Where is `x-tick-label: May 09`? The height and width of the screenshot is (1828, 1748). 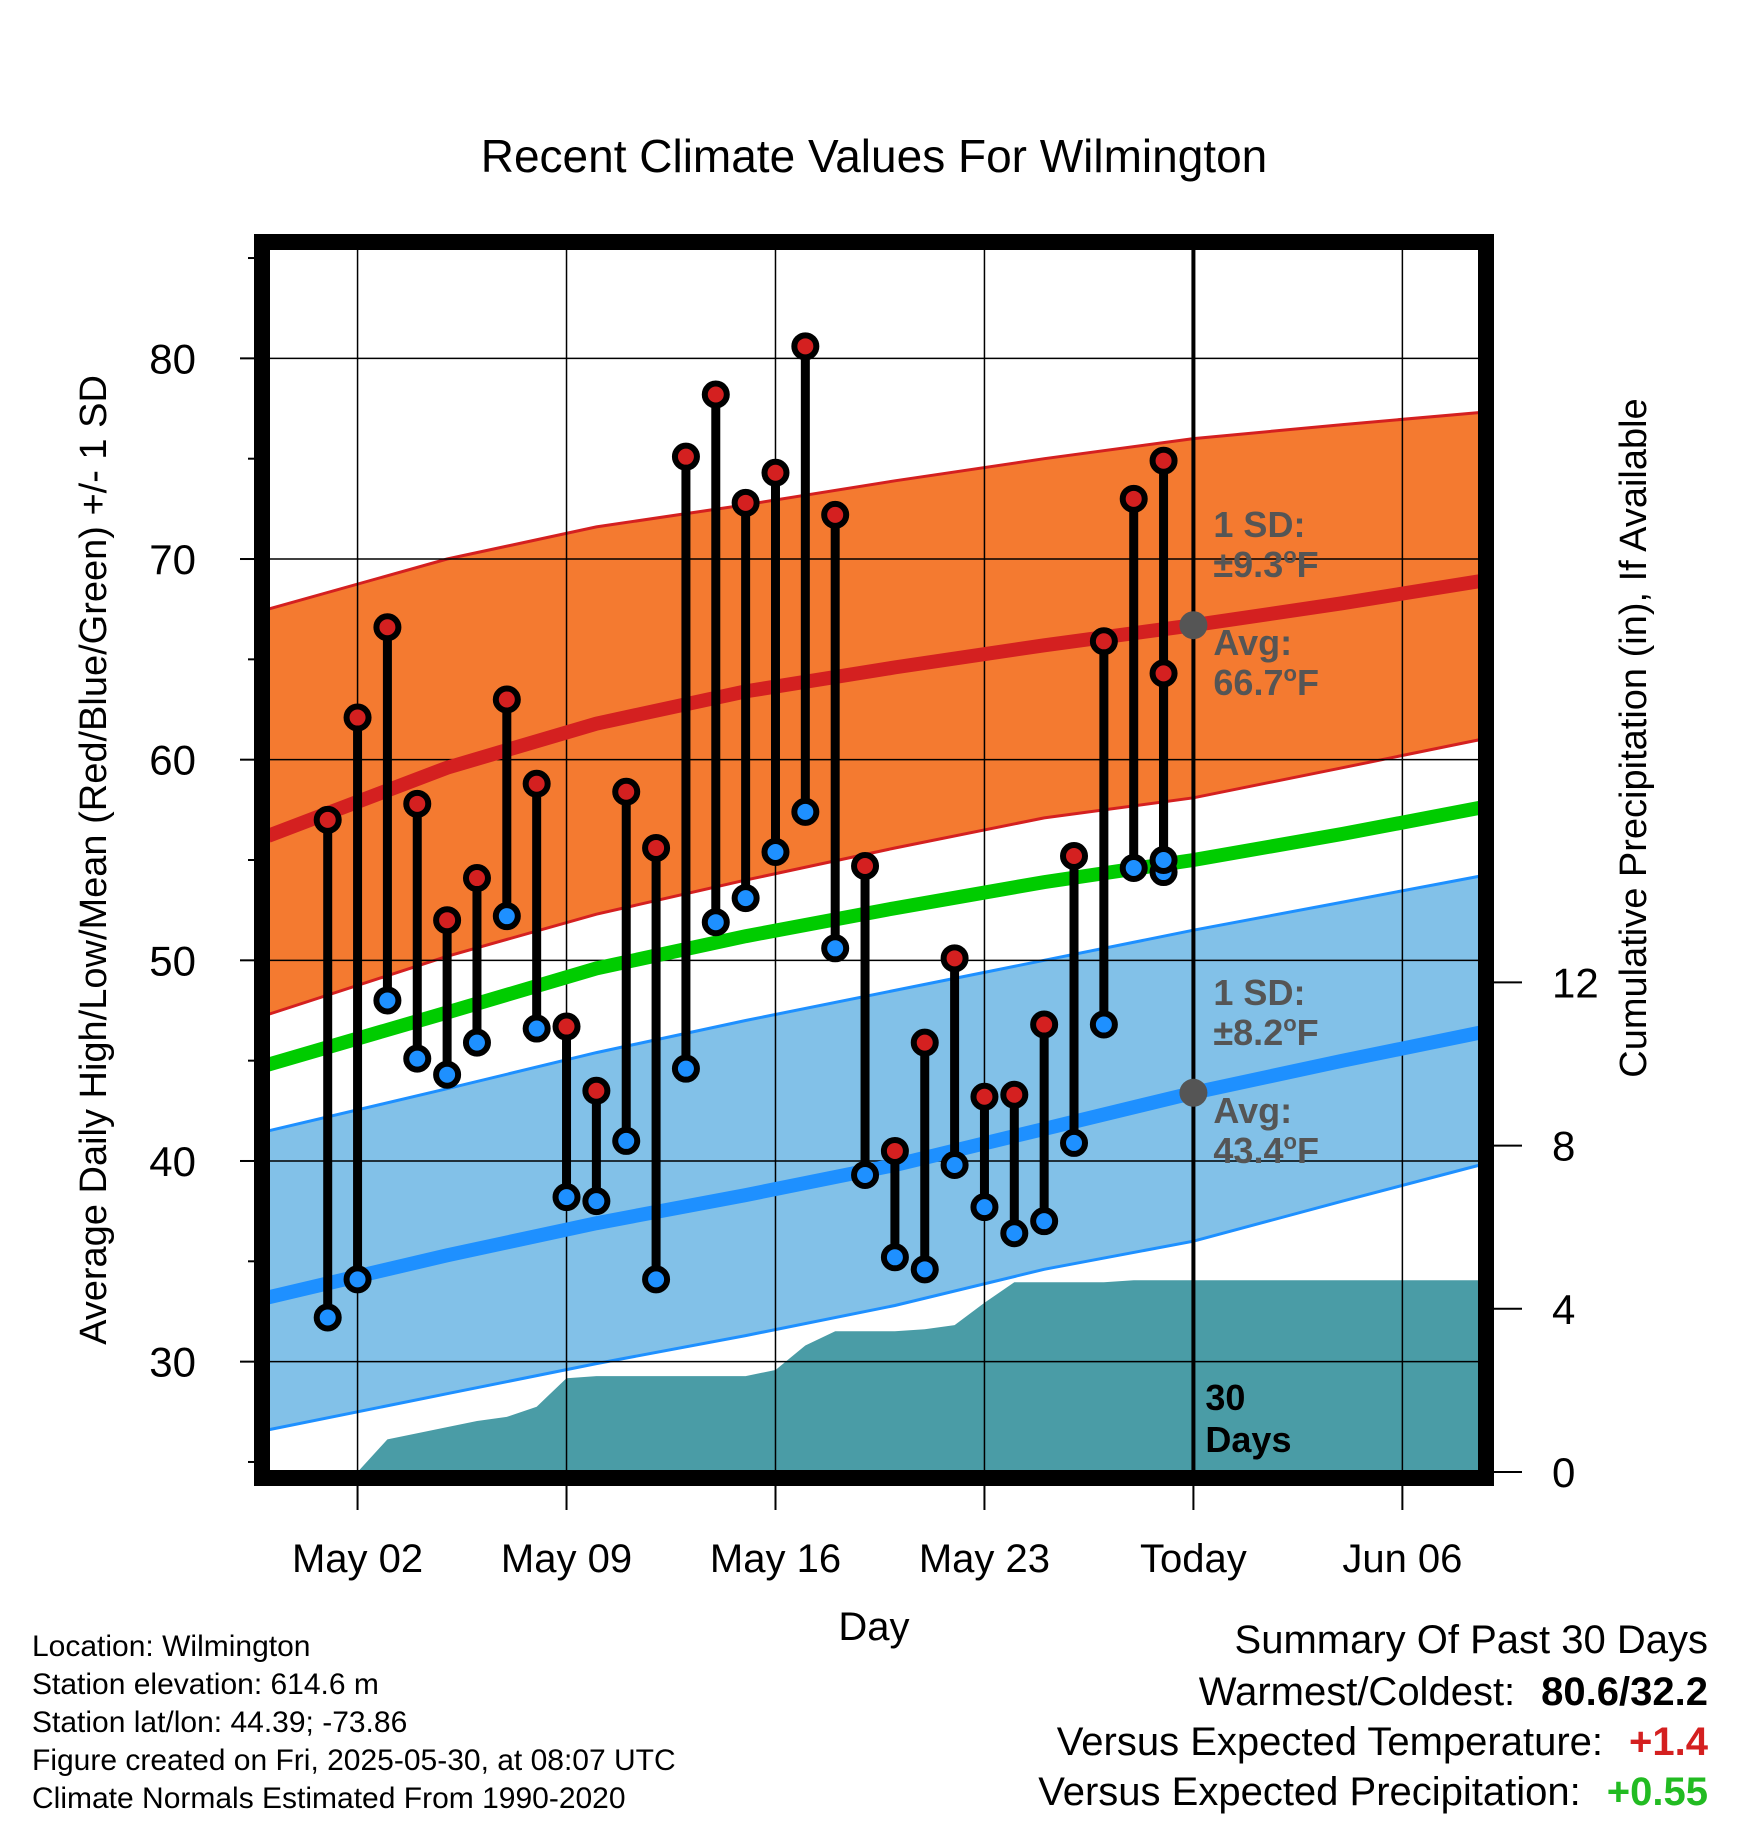 x-tick-label: May 09 is located at coordinates (566, 1559).